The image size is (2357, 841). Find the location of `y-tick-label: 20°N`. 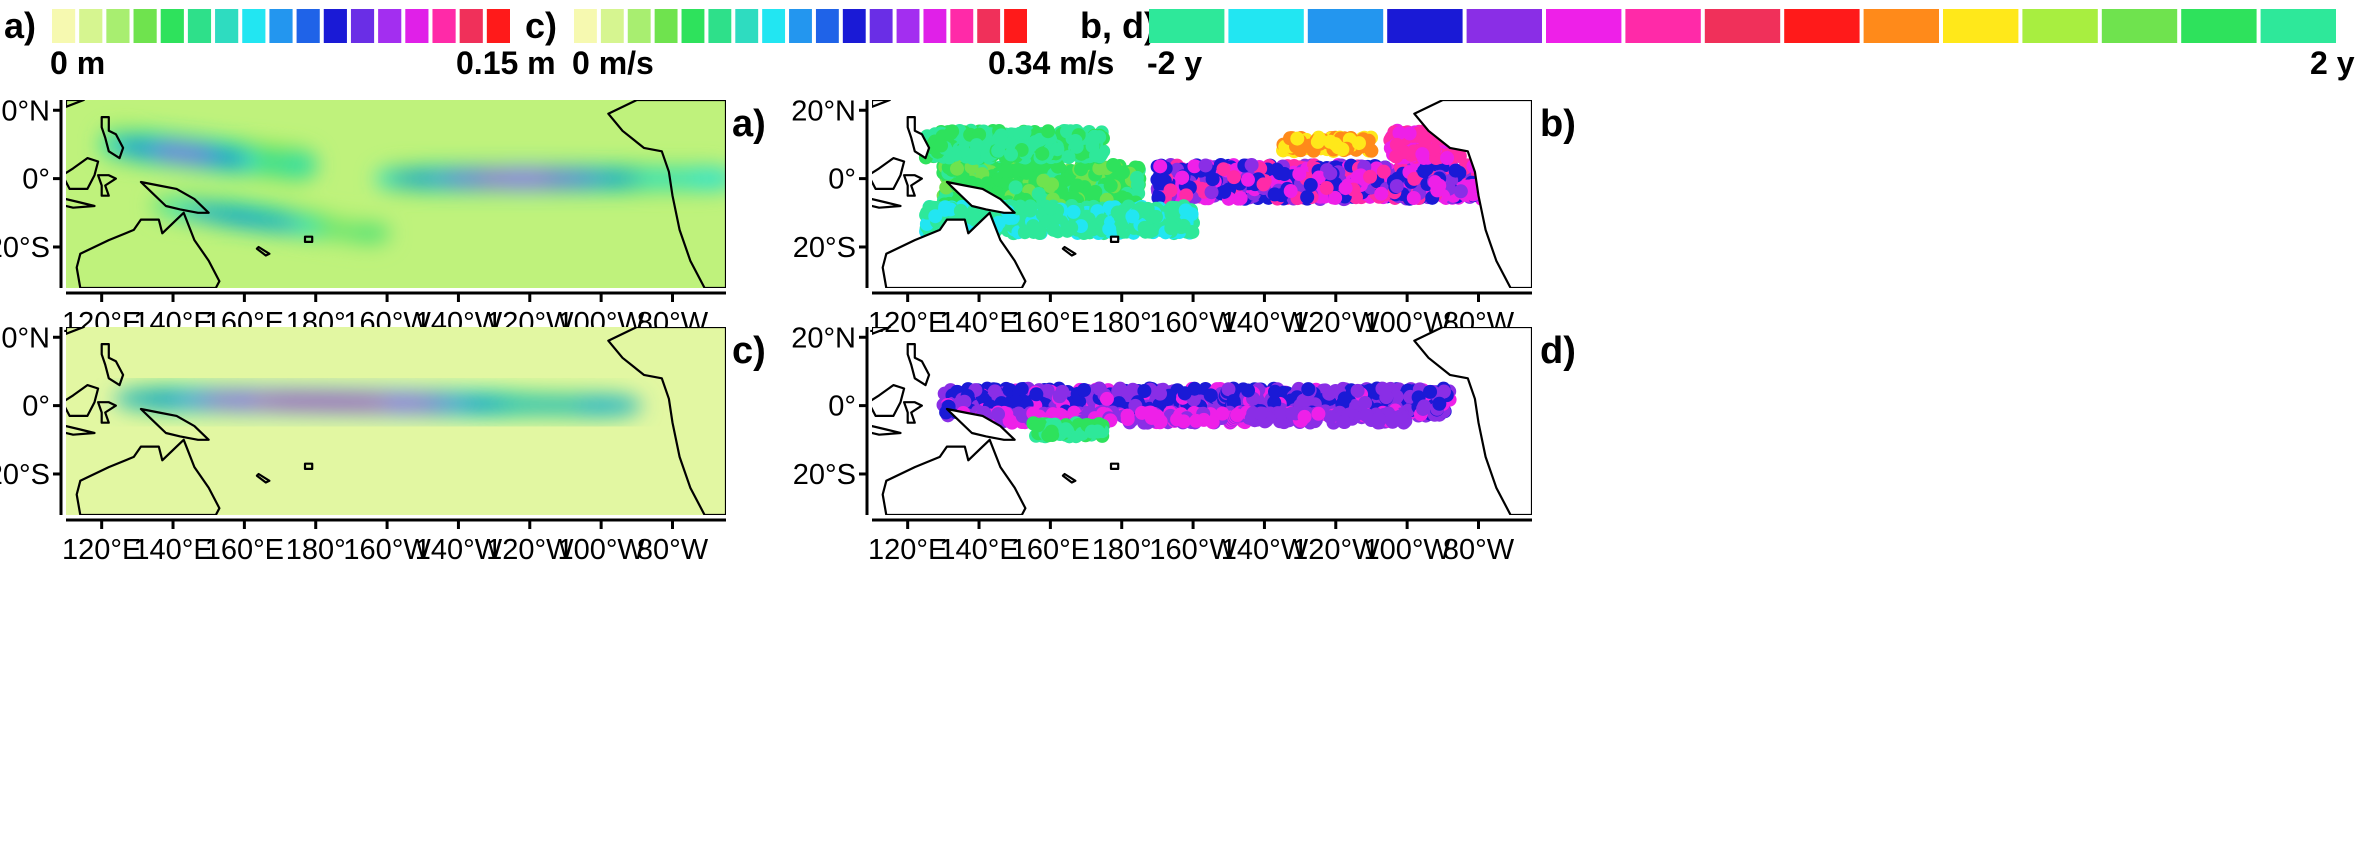

y-tick-label: 20°N is located at coordinates (25, 111).